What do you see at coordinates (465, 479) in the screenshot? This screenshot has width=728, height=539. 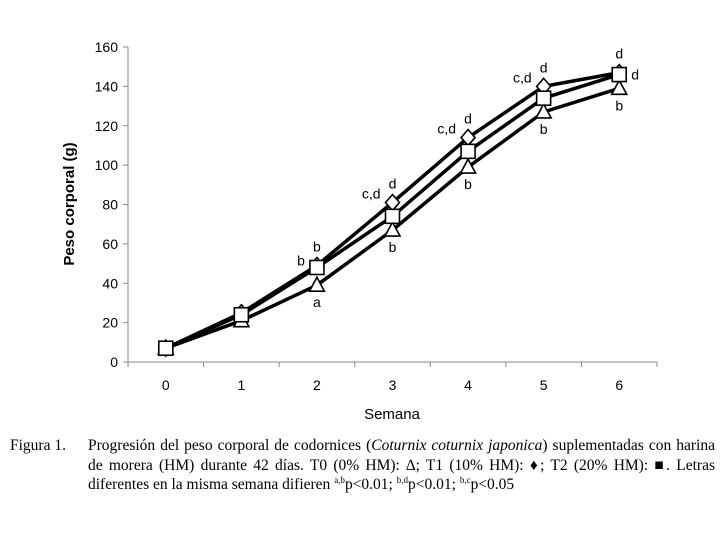 I see `caption-sup-3: b,c` at bounding box center [465, 479].